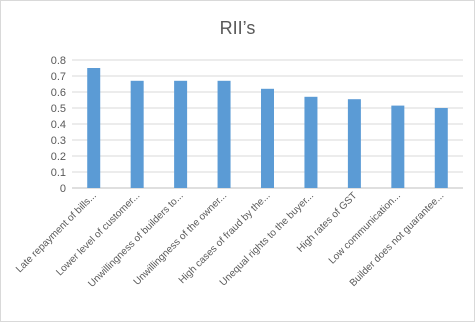 The image size is (475, 322). I want to click on y-tick-label: 0.5, so click(58, 109).